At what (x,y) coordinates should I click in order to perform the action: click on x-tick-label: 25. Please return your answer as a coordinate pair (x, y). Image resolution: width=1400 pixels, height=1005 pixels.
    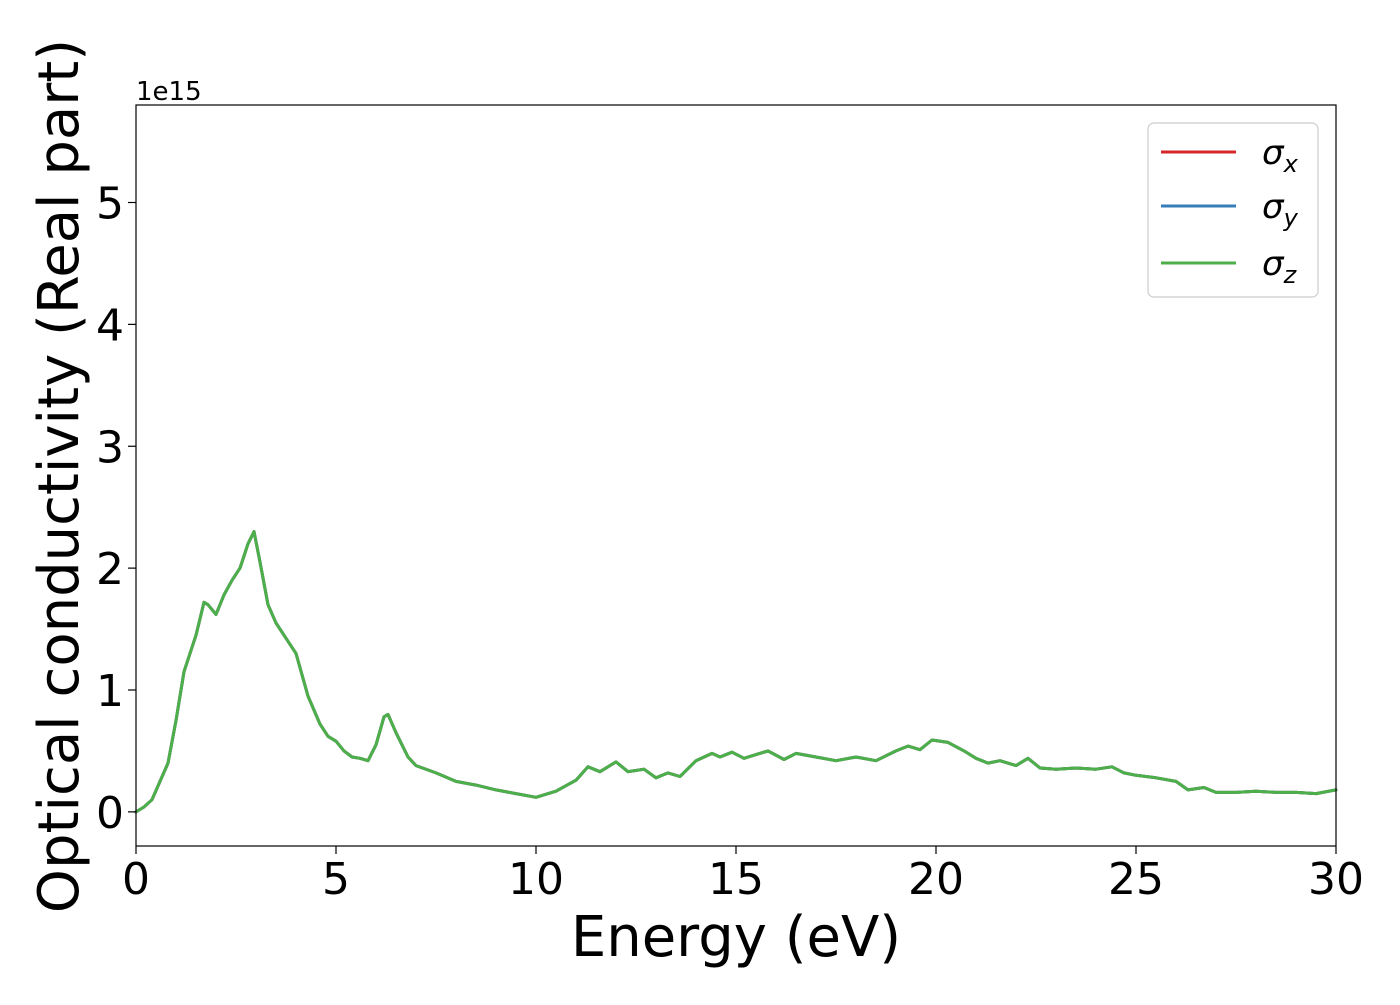
    Looking at the image, I should click on (1136, 879).